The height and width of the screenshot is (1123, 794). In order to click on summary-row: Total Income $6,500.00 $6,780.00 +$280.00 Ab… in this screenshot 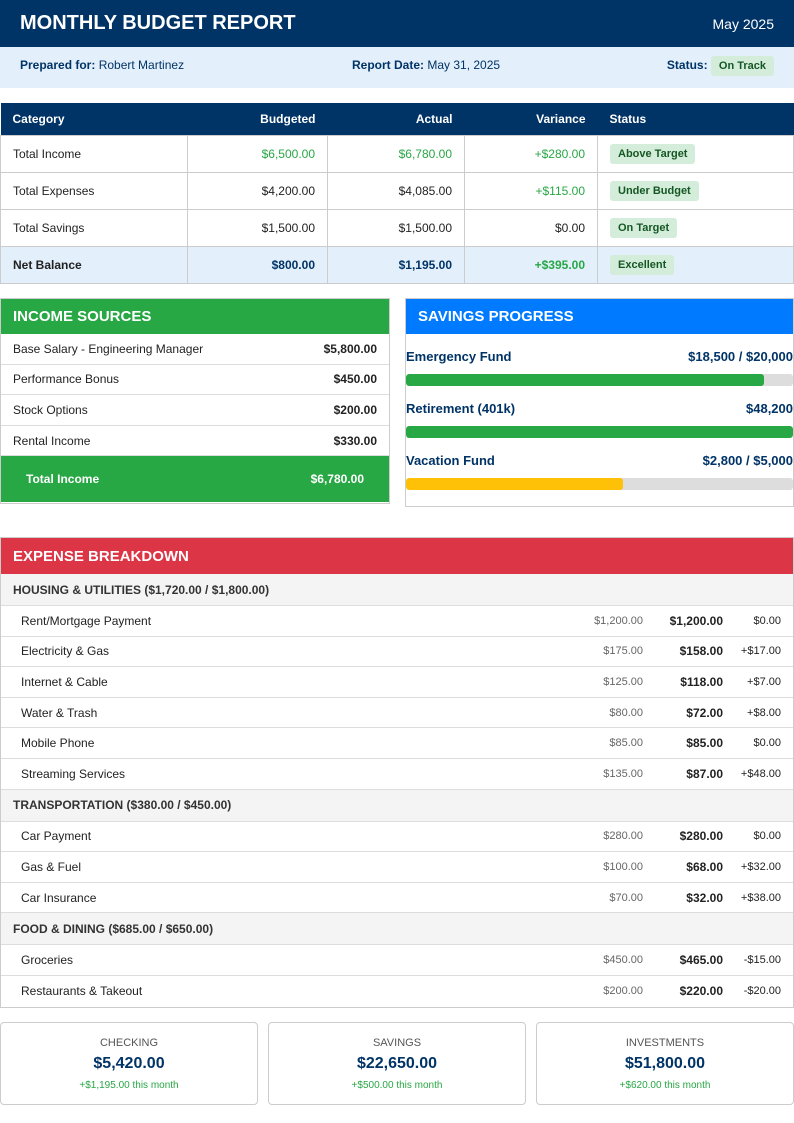, I will do `click(397, 153)`.